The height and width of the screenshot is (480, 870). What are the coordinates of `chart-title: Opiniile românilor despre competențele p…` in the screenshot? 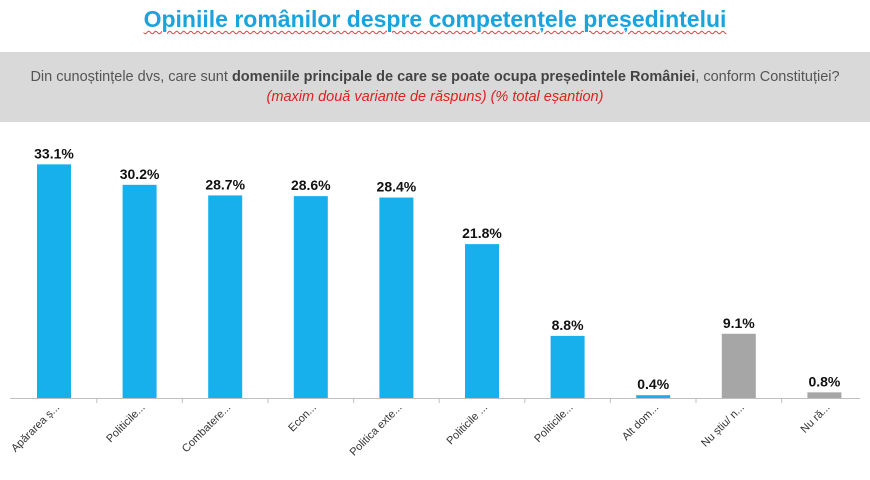 It's located at (435, 19).